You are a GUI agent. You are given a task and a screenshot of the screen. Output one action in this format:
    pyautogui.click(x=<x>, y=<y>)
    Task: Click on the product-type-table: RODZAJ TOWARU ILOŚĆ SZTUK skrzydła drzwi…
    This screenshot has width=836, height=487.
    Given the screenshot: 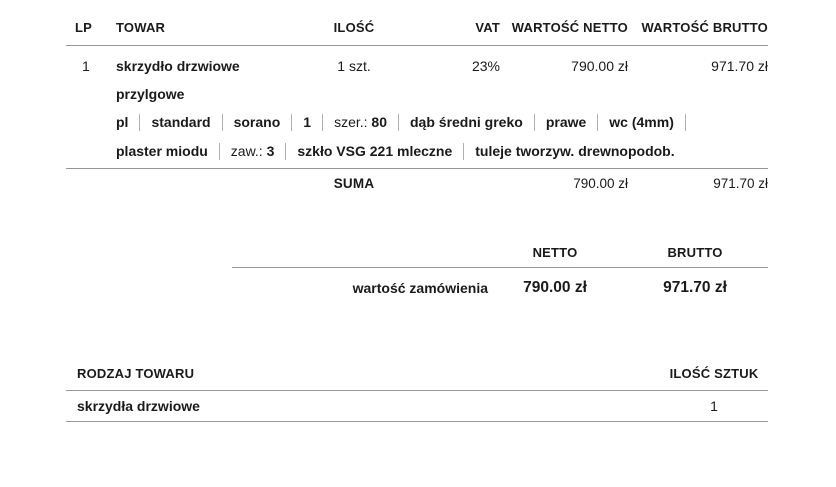 What is the action you would take?
    pyautogui.click(x=417, y=394)
    